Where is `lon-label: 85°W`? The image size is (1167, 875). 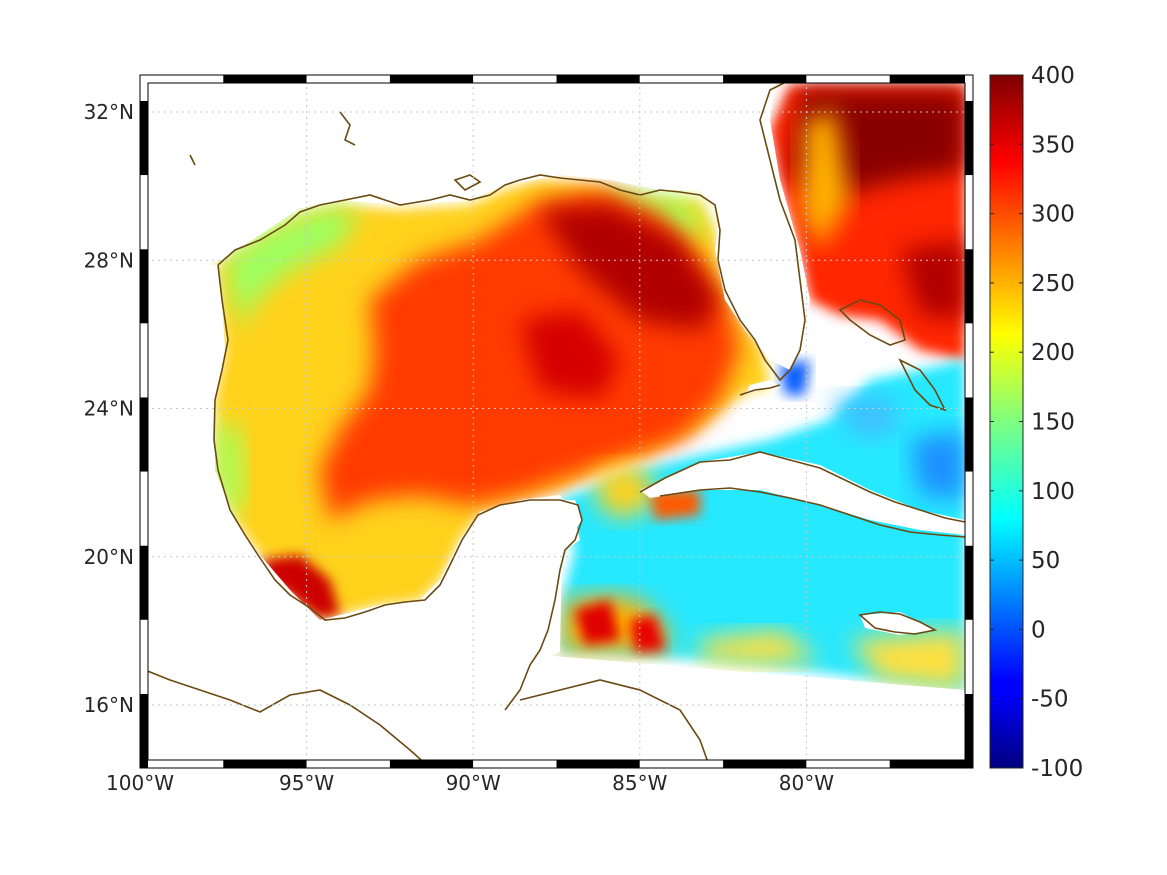 lon-label: 85°W is located at coordinates (639, 783).